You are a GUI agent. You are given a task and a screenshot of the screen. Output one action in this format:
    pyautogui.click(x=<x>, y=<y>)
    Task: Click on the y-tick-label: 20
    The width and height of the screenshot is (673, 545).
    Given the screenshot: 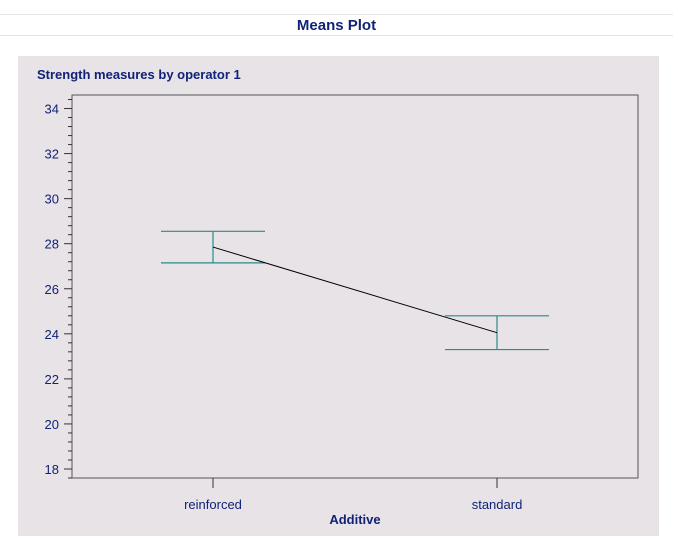 What is the action you would take?
    pyautogui.click(x=52, y=424)
    